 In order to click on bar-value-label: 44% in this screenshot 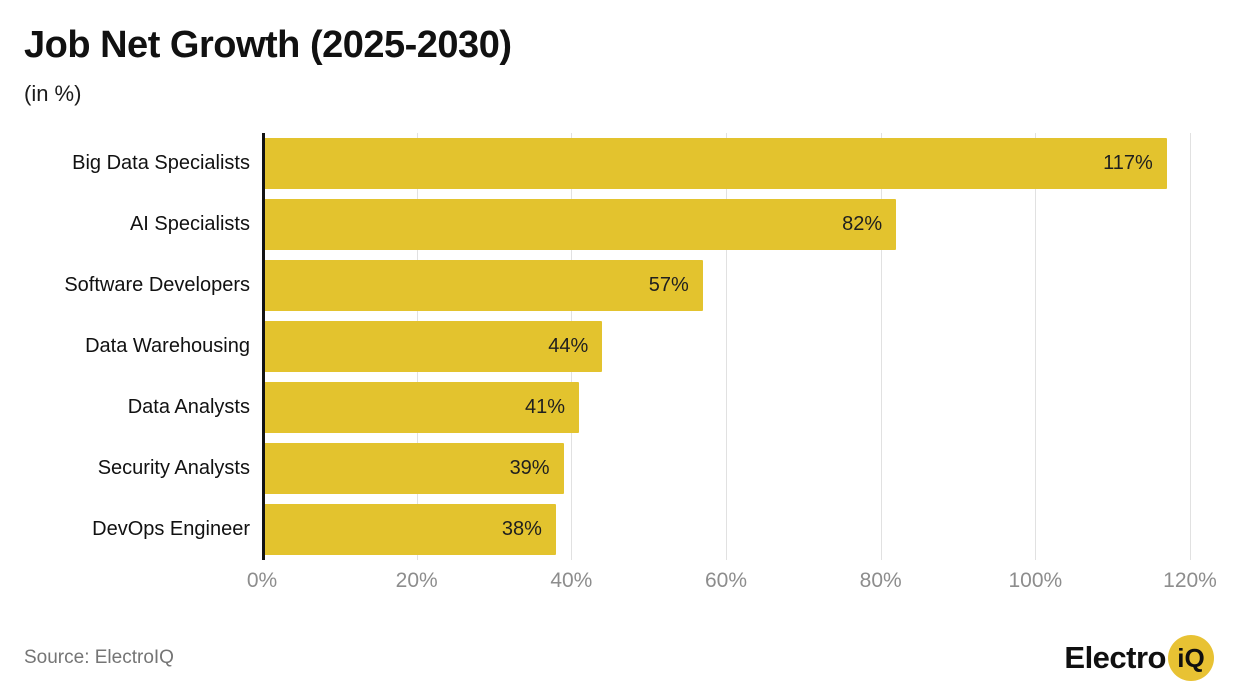, I will do `click(568, 346)`.